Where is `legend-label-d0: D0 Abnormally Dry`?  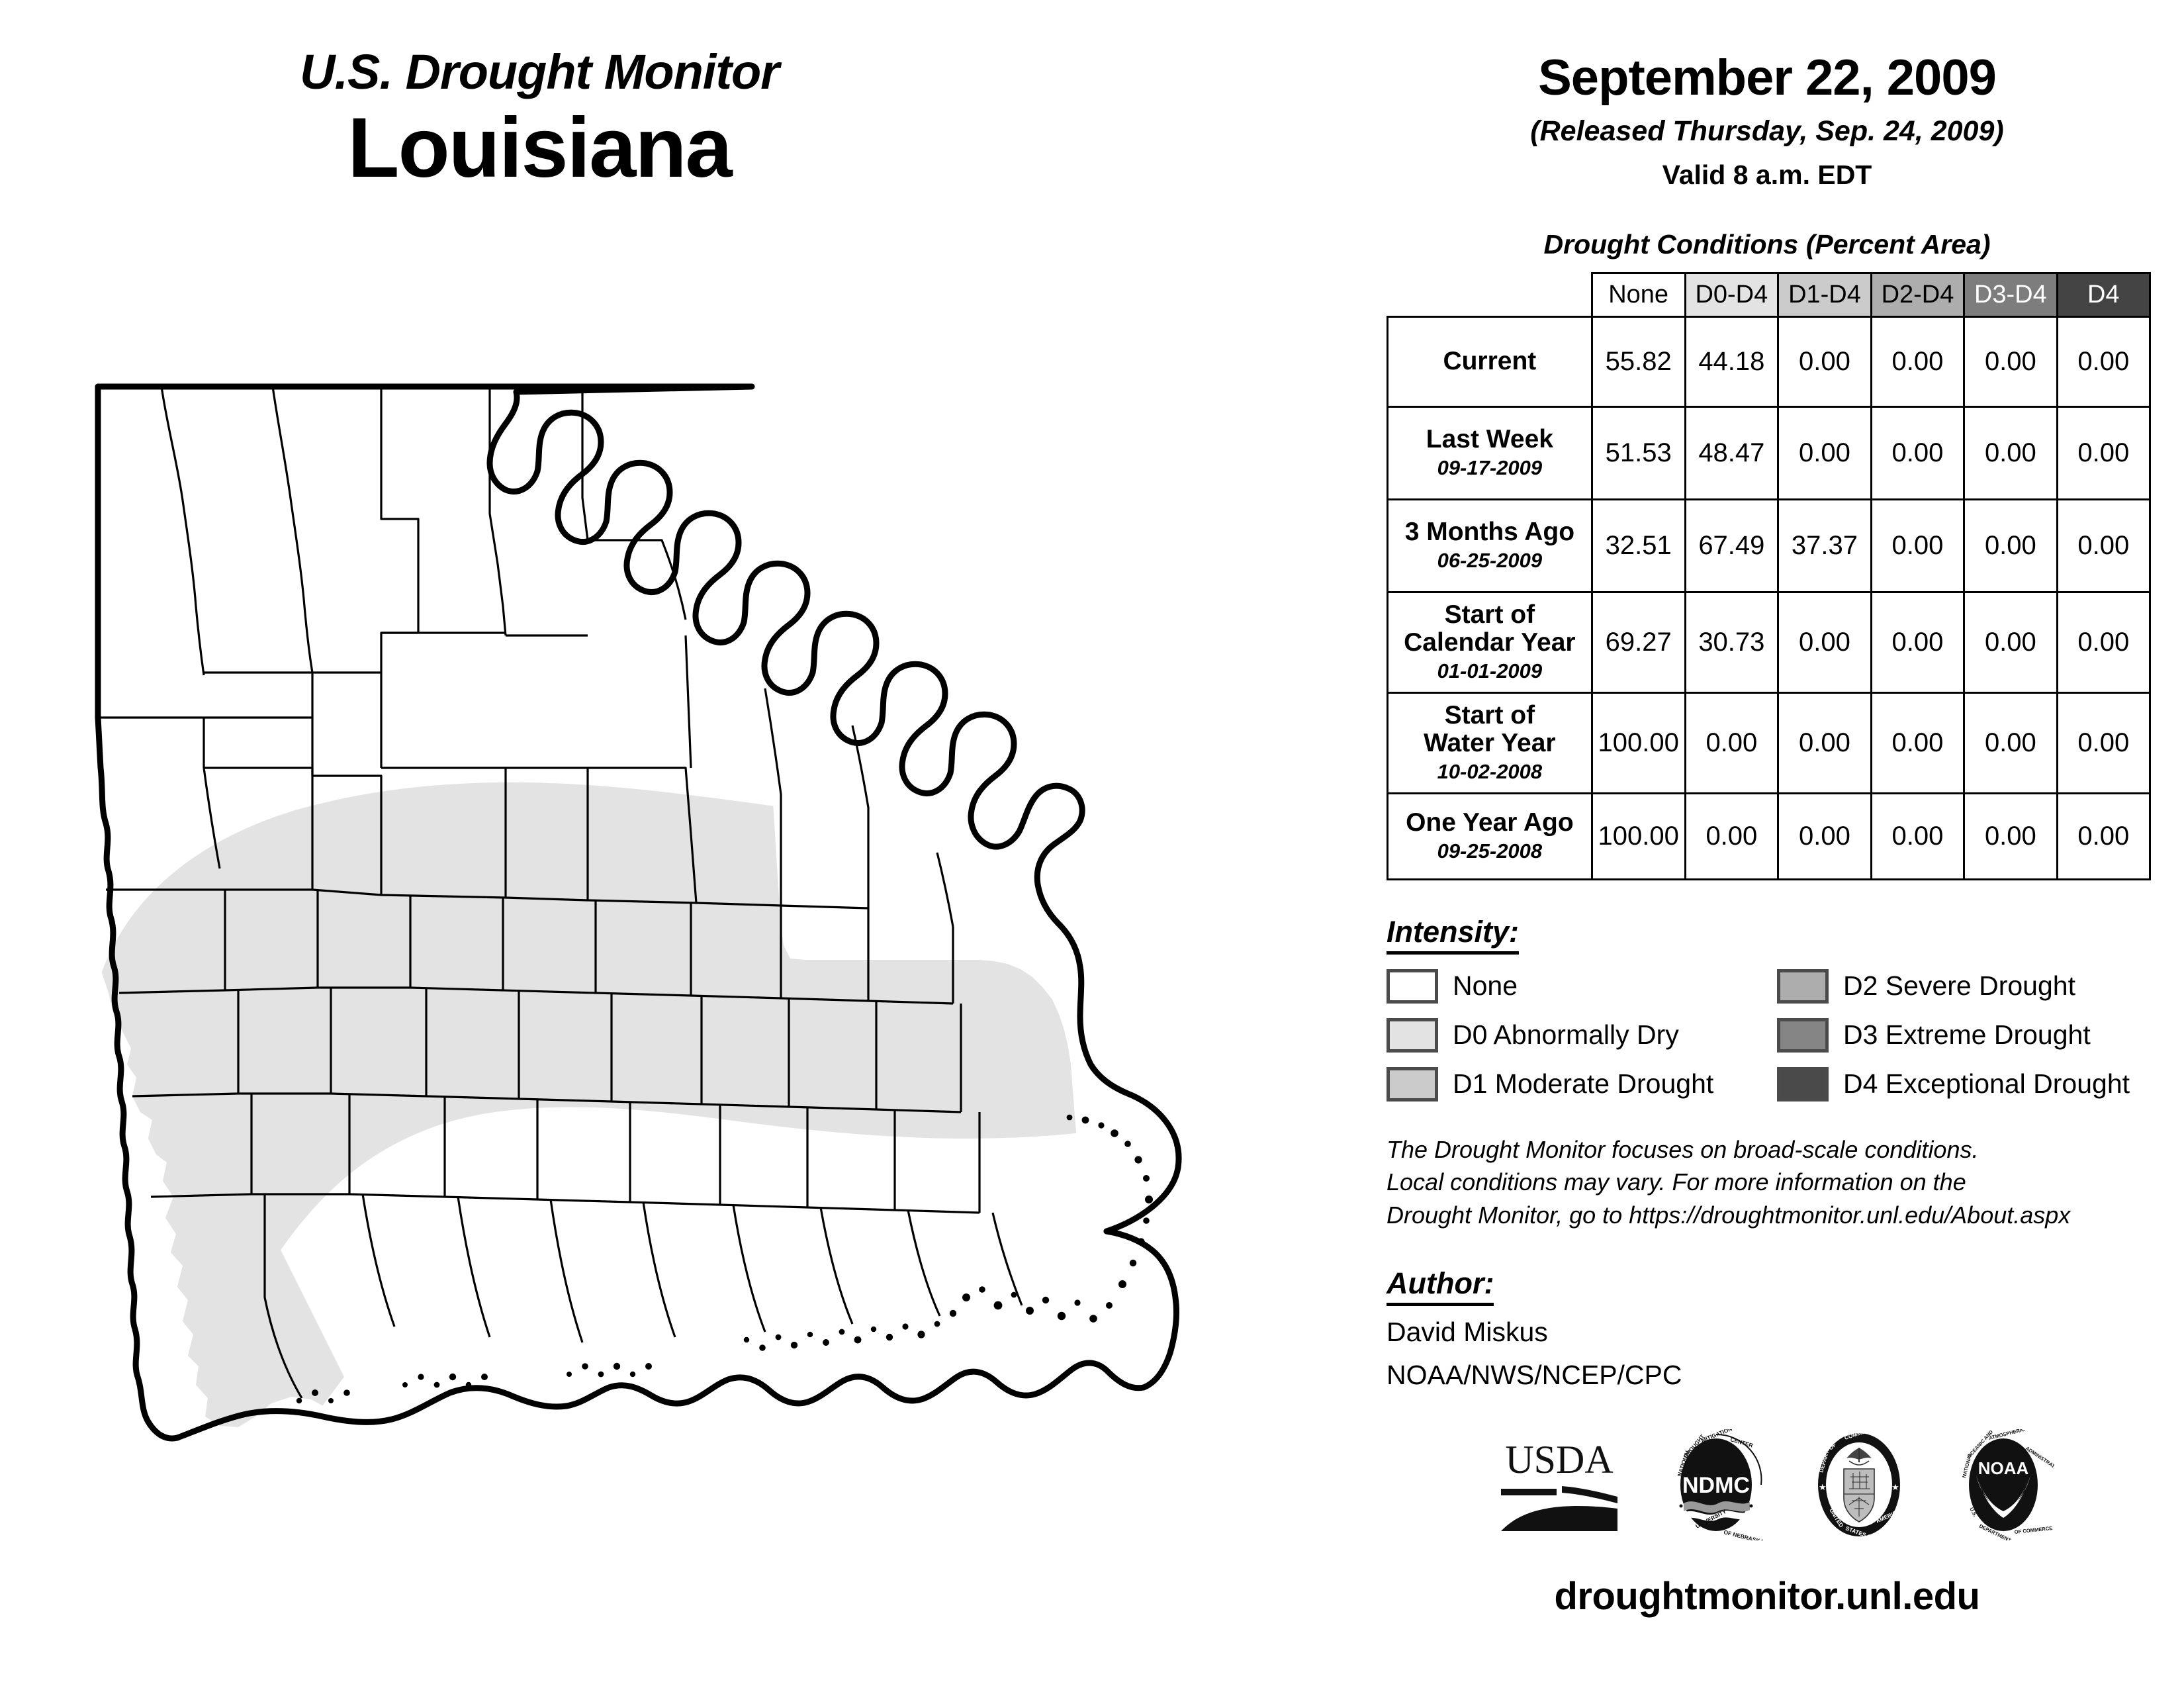
legend-label-d0: D0 Abnormally Dry is located at coordinates (1566, 1035).